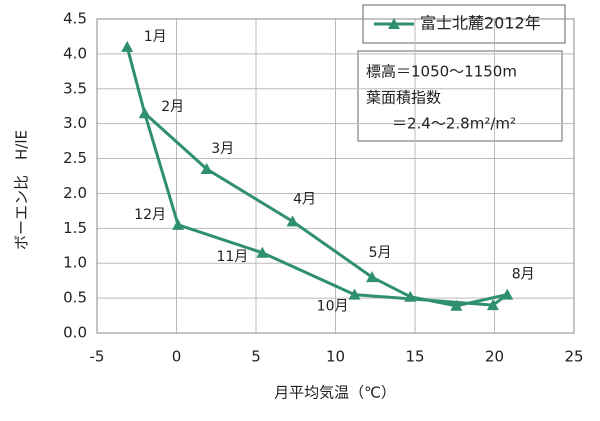 The image size is (600, 421). What do you see at coordinates (232, 257) in the screenshot?
I see `point-label: 11月` at bounding box center [232, 257].